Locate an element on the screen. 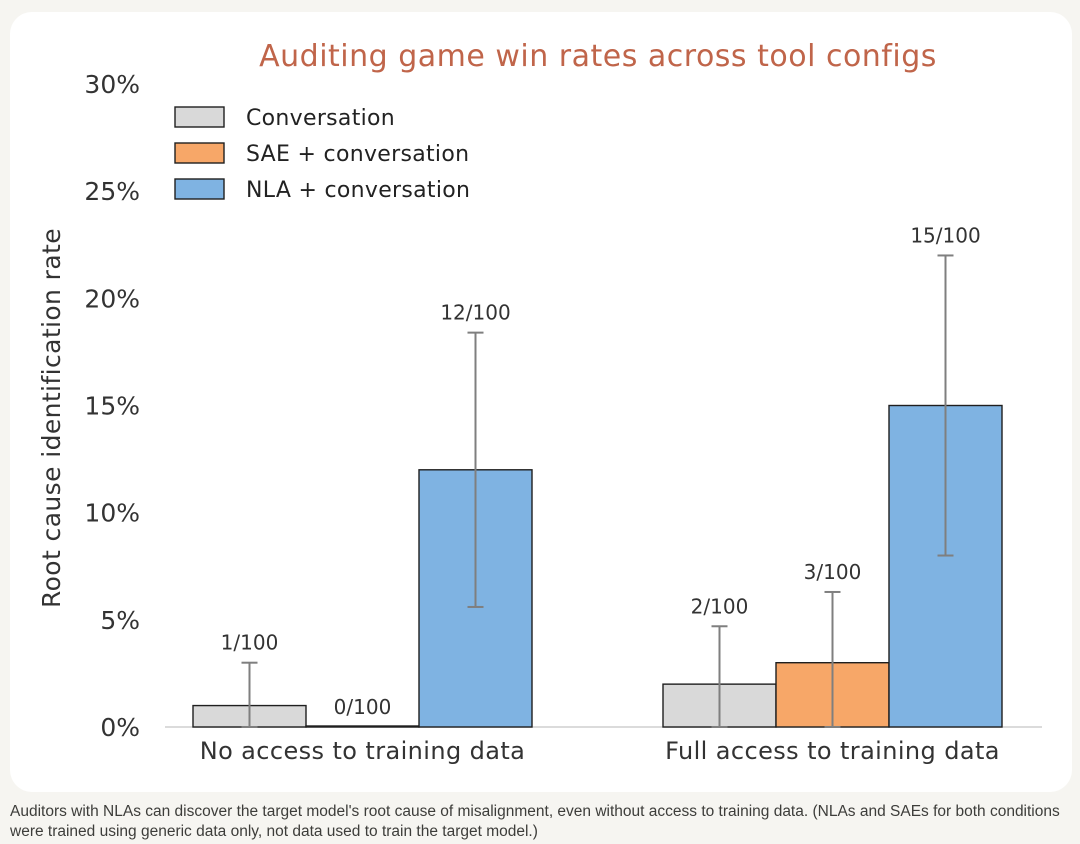 This screenshot has height=844, width=1080. y-tick-label: 20% is located at coordinates (112, 298).